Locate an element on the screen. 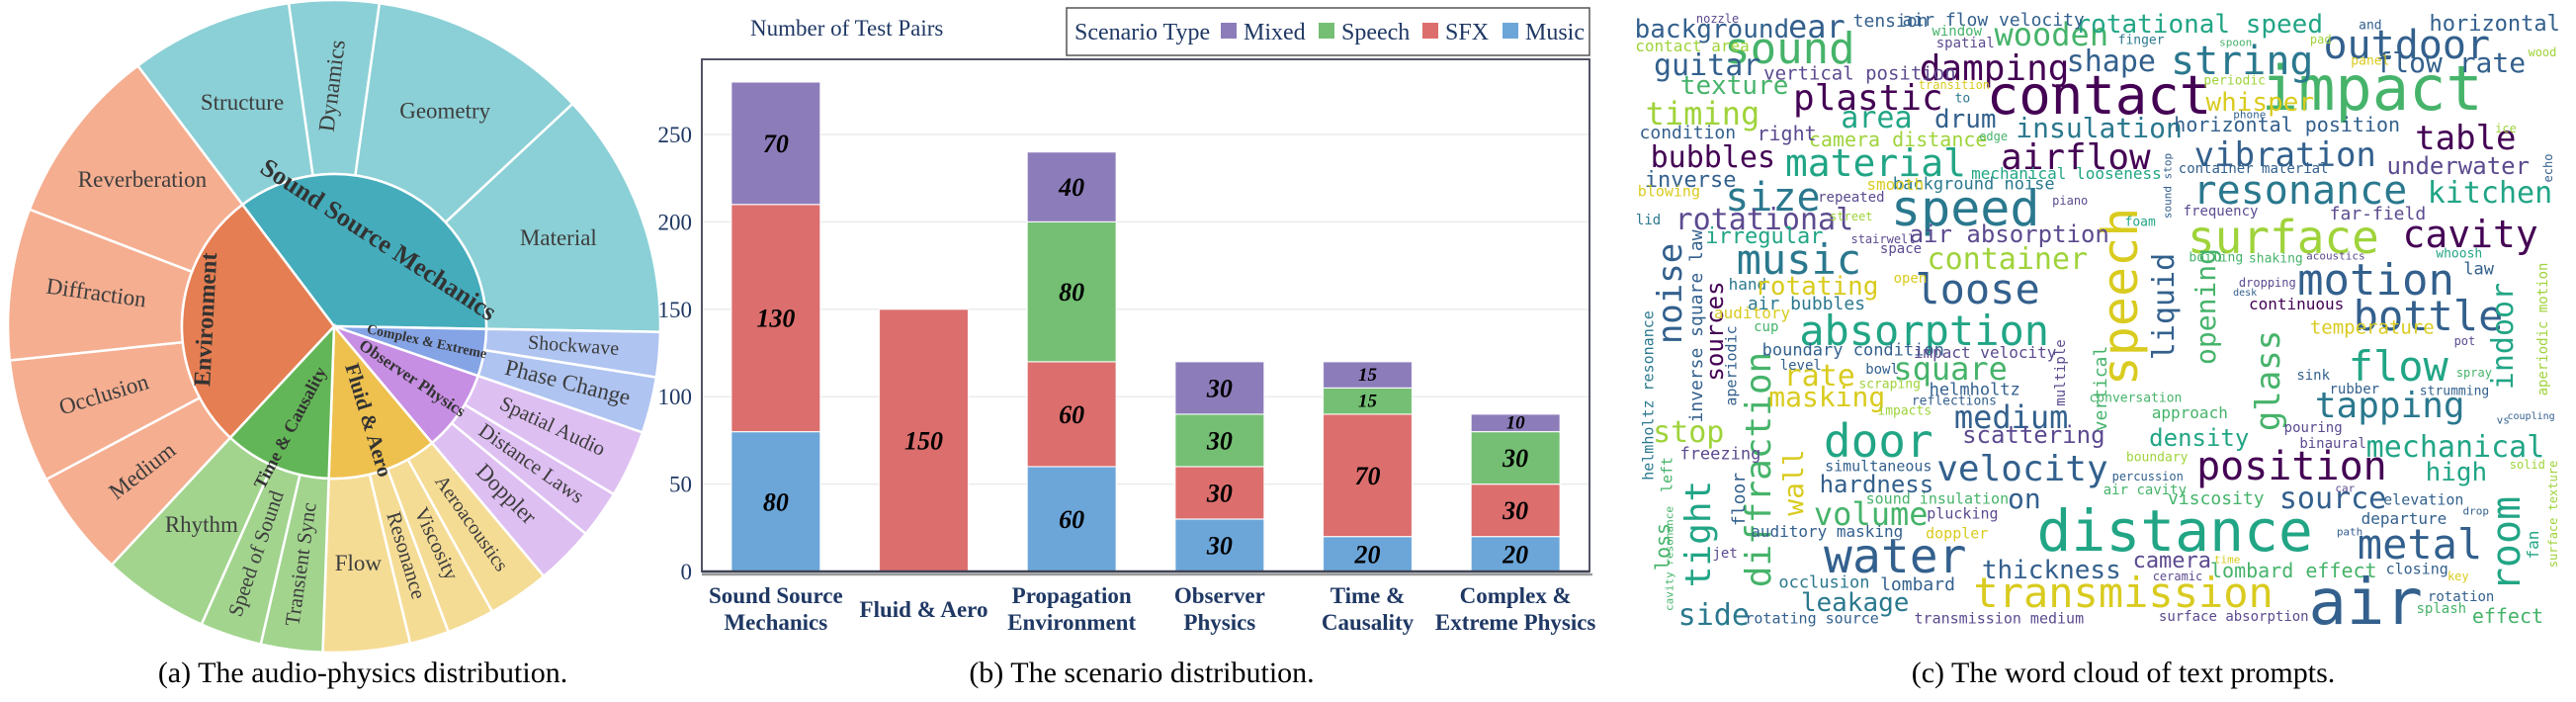 This screenshot has width=2576, height=702. y-tick-label: 250 is located at coordinates (675, 135).